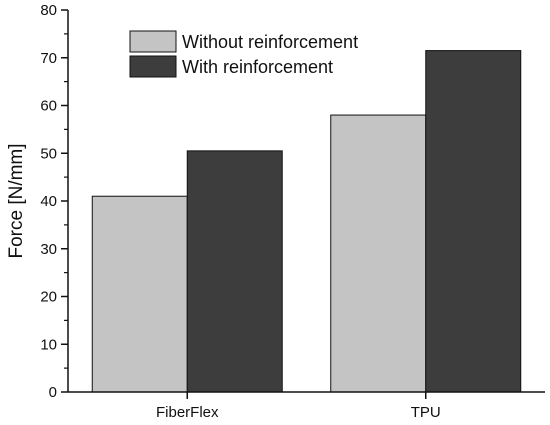  Describe the element at coordinates (53, 392) in the screenshot. I see `y-tick-label: 0` at that location.